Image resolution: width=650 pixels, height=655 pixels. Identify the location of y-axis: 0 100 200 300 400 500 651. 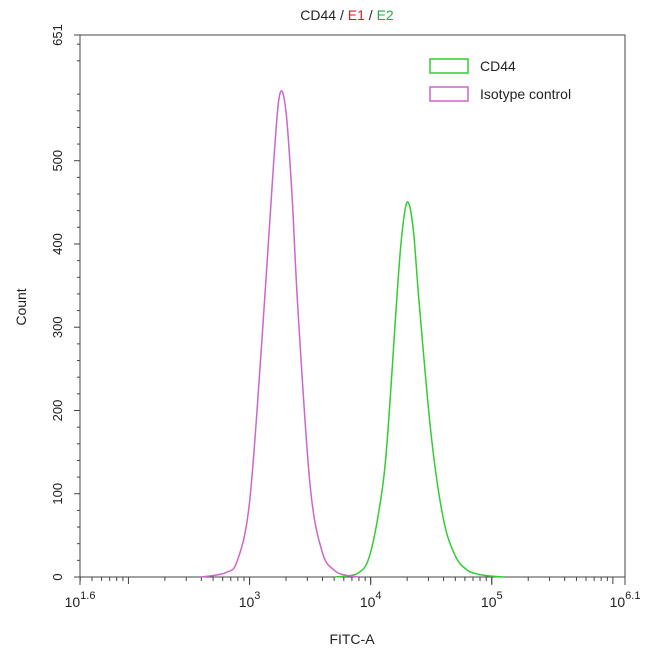
(65, 302).